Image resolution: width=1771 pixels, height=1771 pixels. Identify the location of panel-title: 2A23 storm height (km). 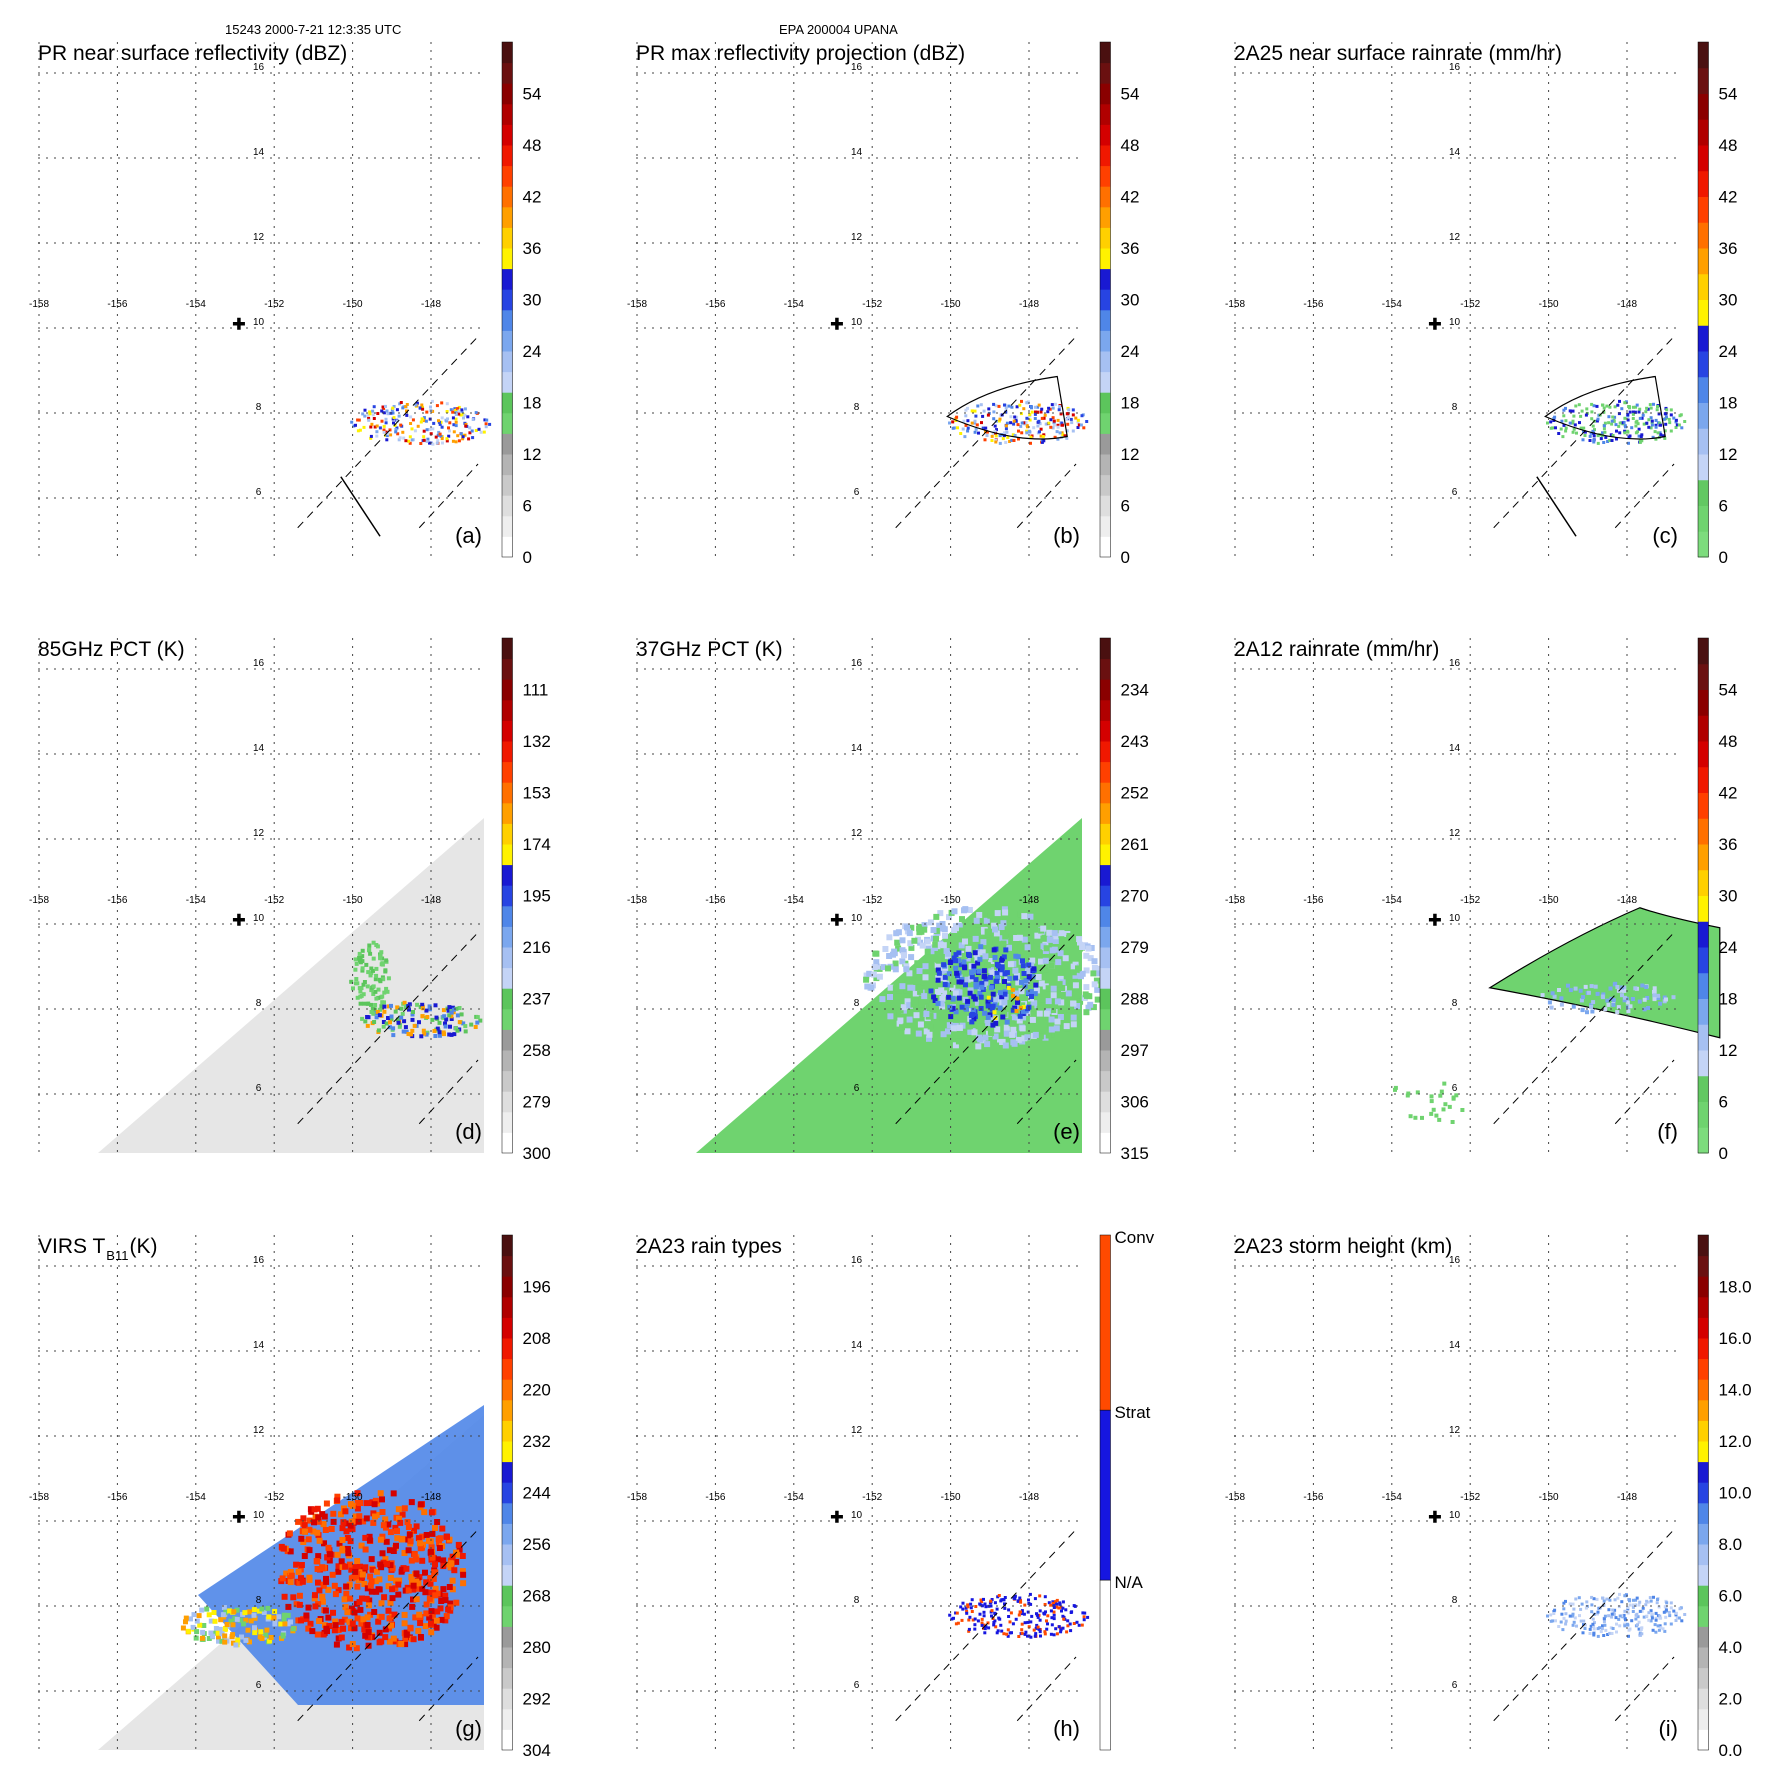
(1343, 1246).